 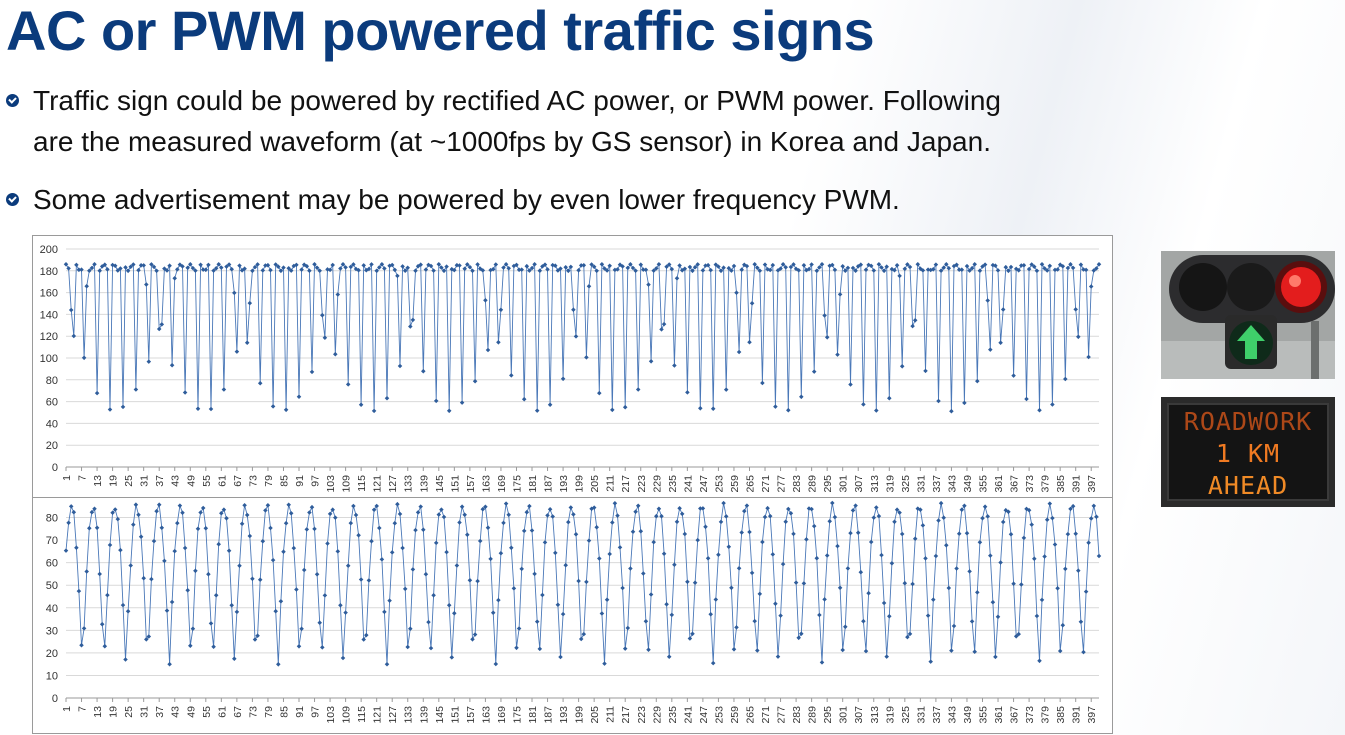 What do you see at coordinates (1248, 485) in the screenshot?
I see `vms-line-3: AHEAD` at bounding box center [1248, 485].